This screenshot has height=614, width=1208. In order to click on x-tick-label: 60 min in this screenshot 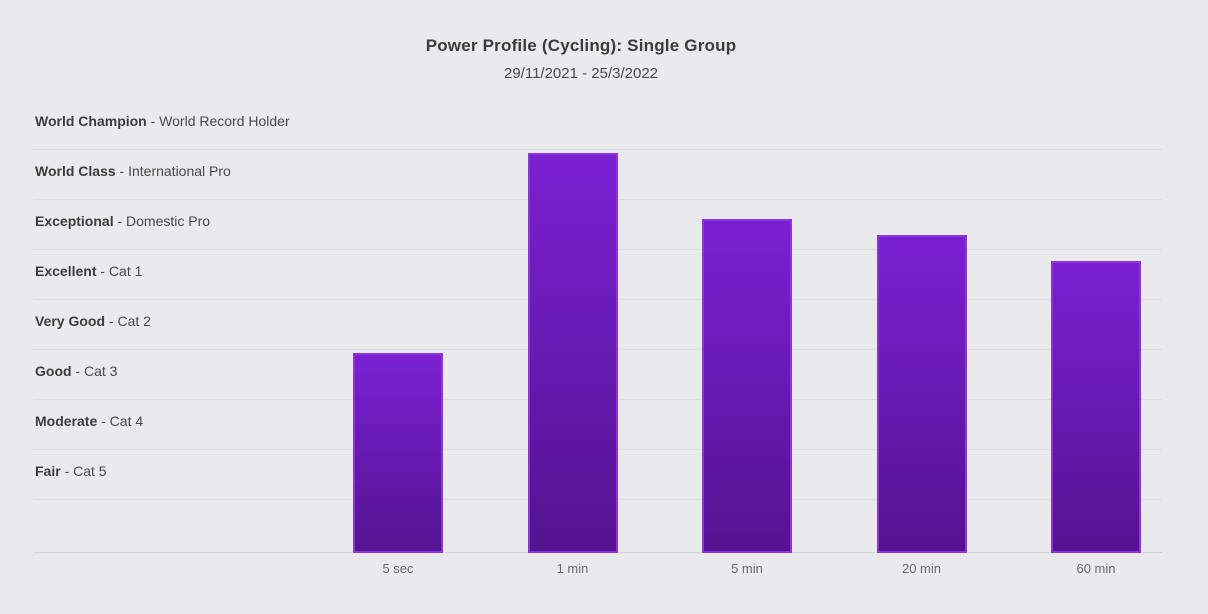, I will do `click(1096, 568)`.